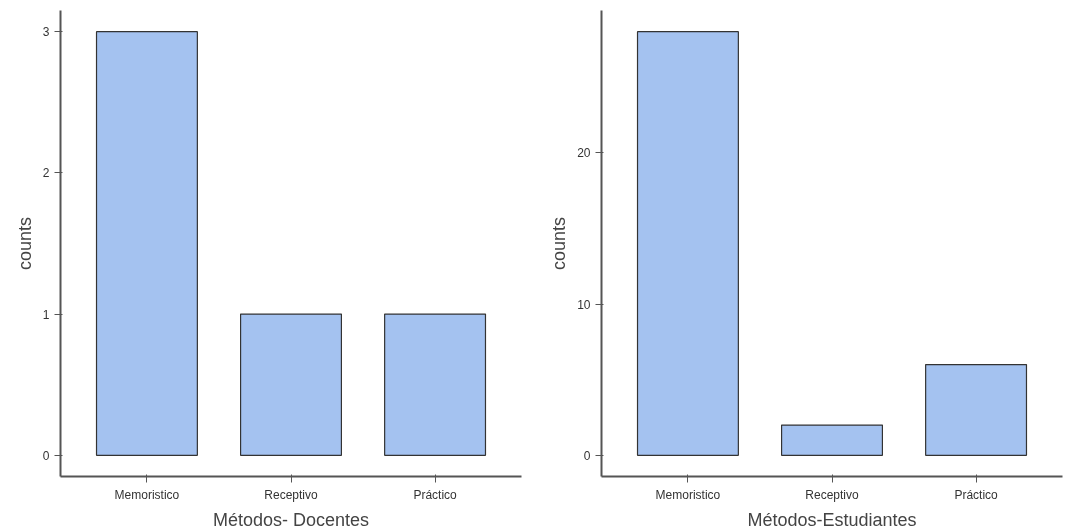 Image resolution: width=1082 pixels, height=532 pixels. Describe the element at coordinates (584, 304) in the screenshot. I see `y-tick-label: 10` at that location.